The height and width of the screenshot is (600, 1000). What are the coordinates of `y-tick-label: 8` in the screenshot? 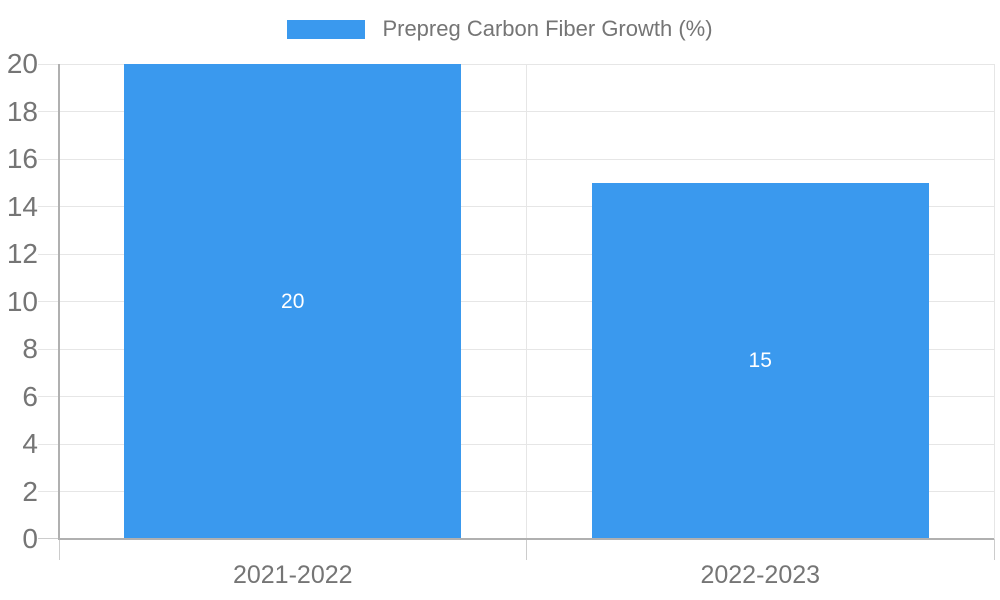 It's located at (30, 348).